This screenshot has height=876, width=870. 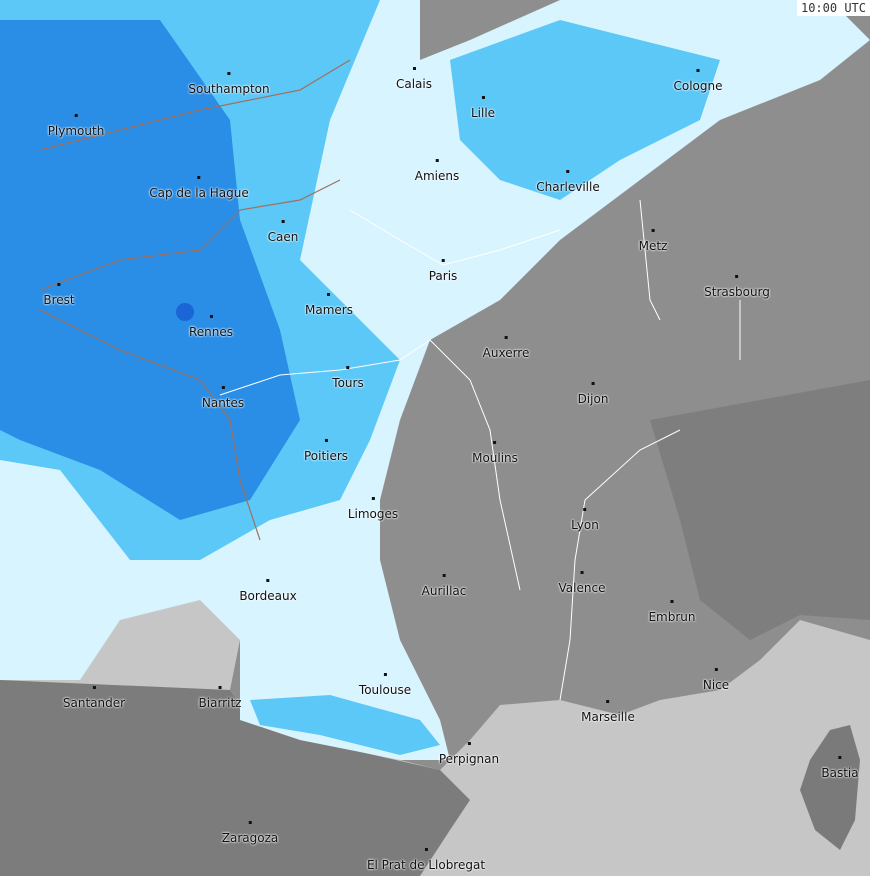 I want to click on city-label: Poitiers, so click(x=326, y=456).